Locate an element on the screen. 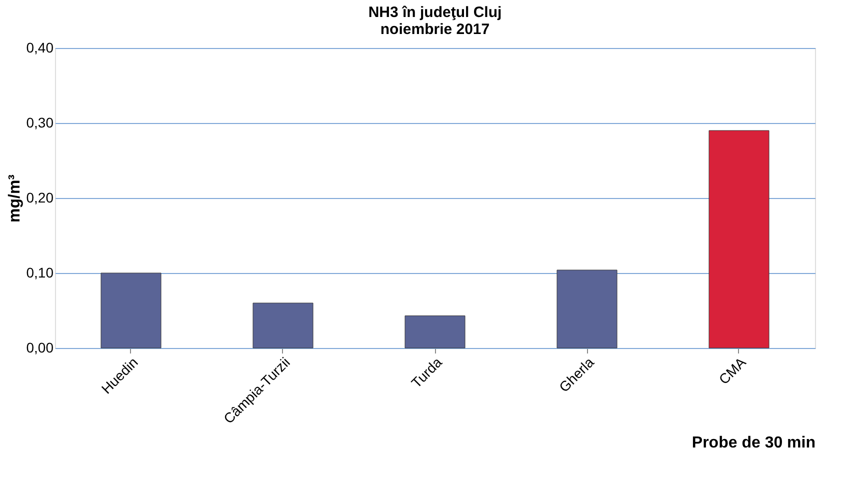 The image size is (867, 486). y-tick-label: 0,00 is located at coordinates (40, 348).